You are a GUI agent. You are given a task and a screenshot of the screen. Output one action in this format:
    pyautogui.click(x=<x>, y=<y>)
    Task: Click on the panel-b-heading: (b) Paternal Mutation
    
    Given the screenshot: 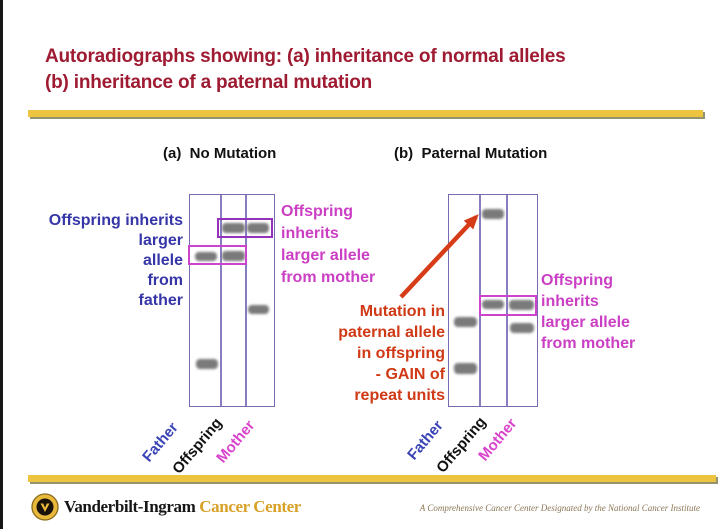 What is the action you would take?
    pyautogui.click(x=471, y=153)
    